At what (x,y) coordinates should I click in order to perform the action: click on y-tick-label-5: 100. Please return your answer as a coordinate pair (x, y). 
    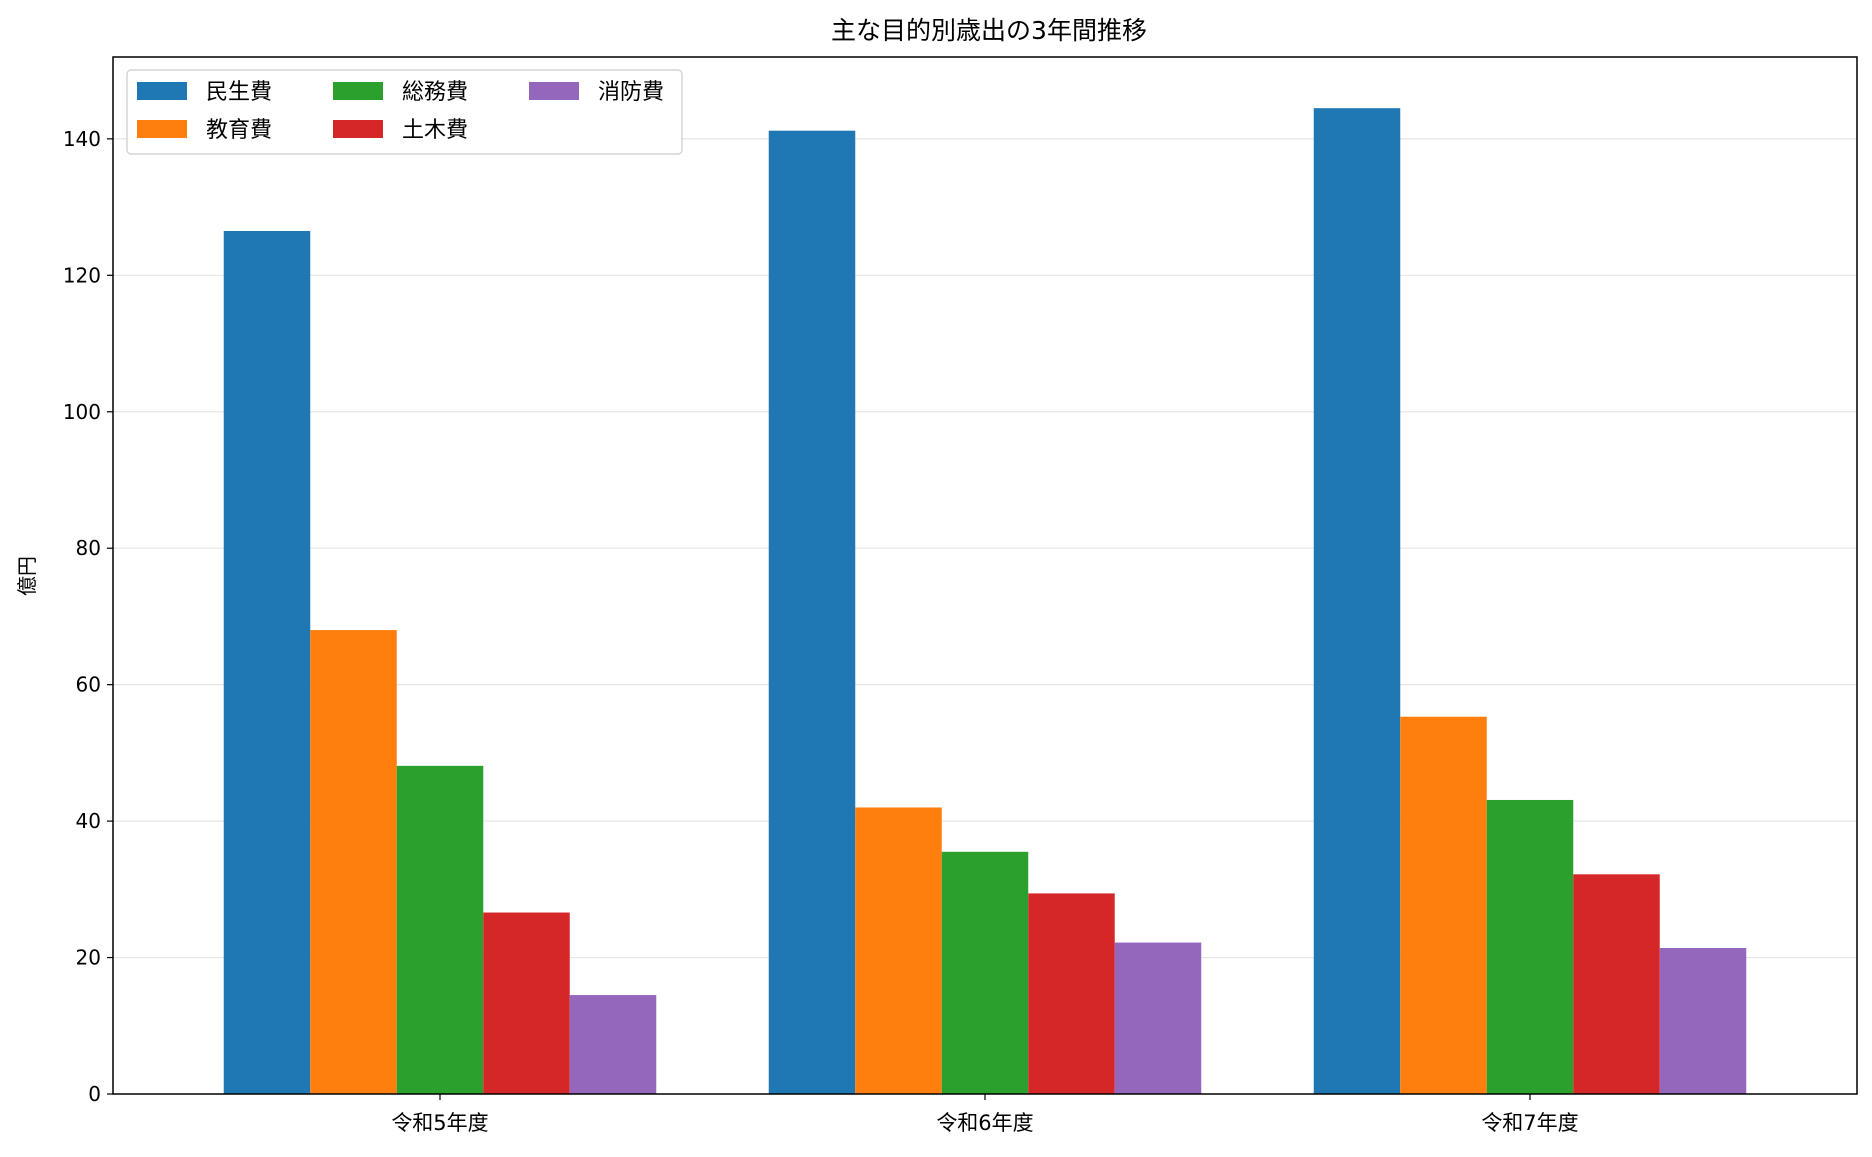
    Looking at the image, I should click on (82, 412).